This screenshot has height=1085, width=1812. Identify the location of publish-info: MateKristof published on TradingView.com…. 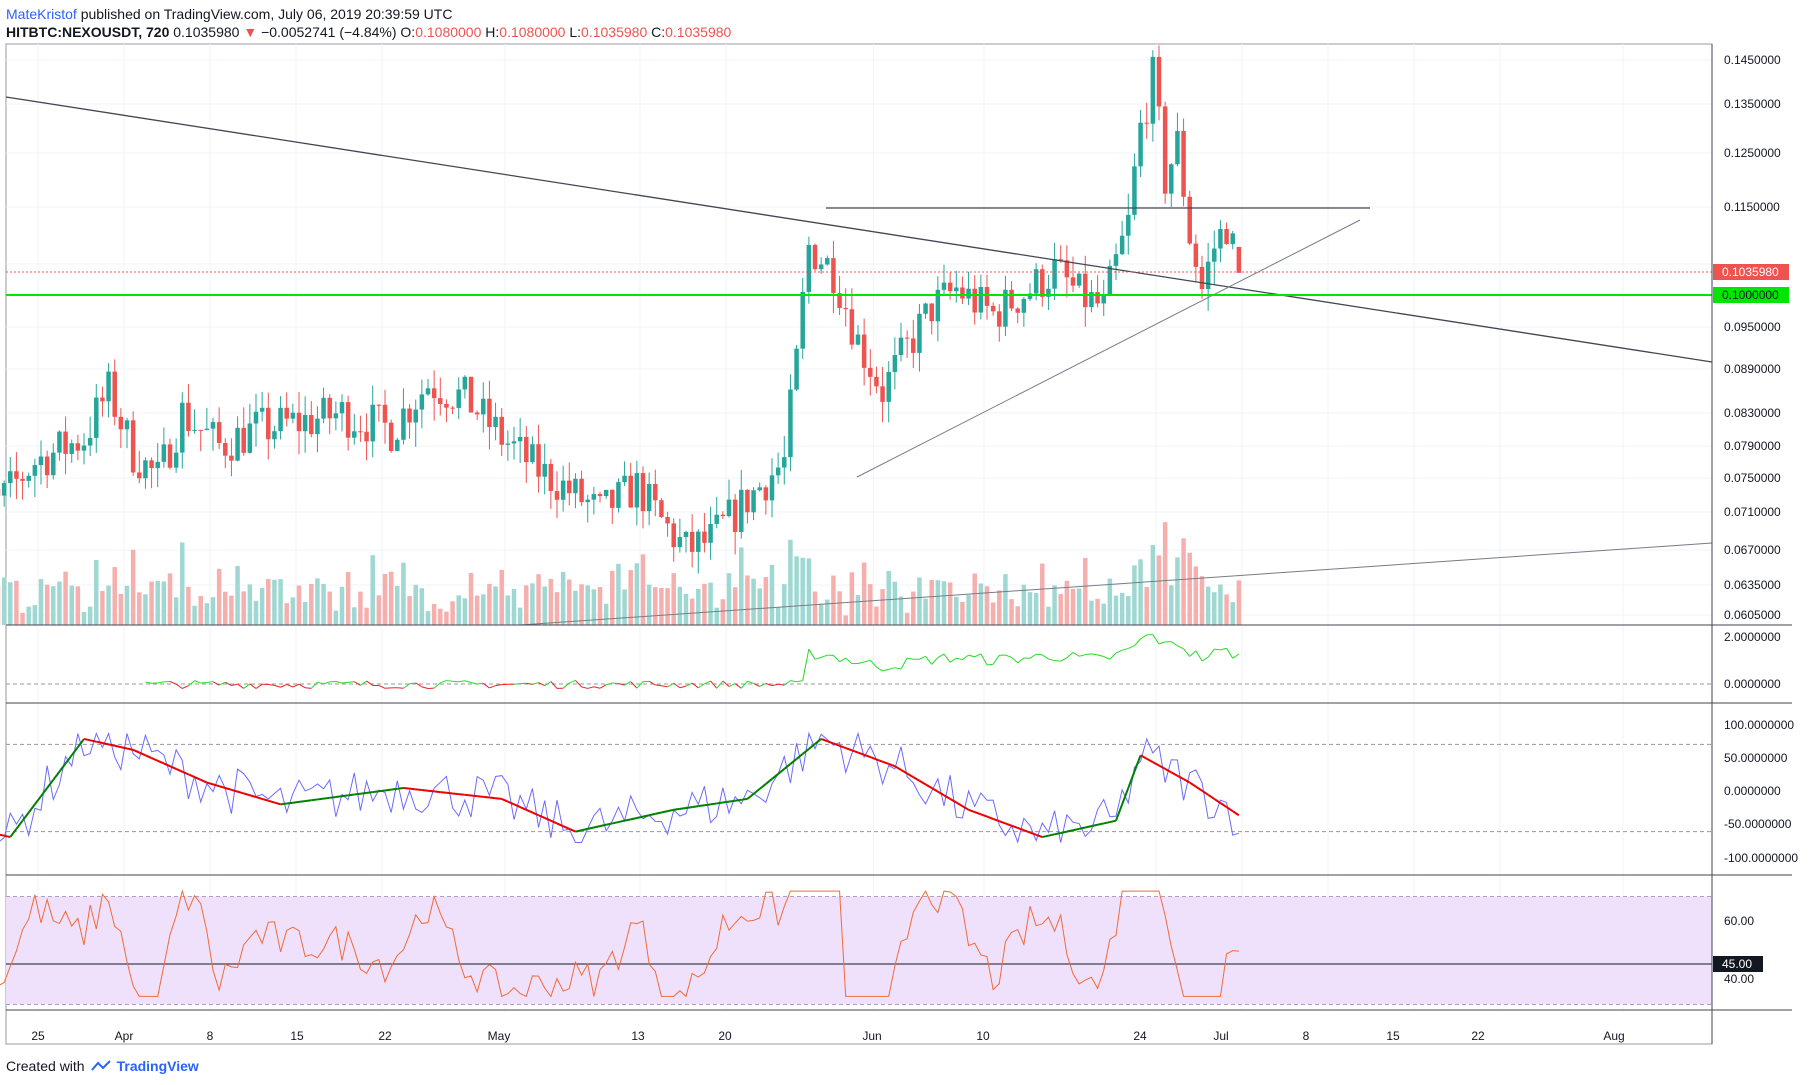
(229, 14).